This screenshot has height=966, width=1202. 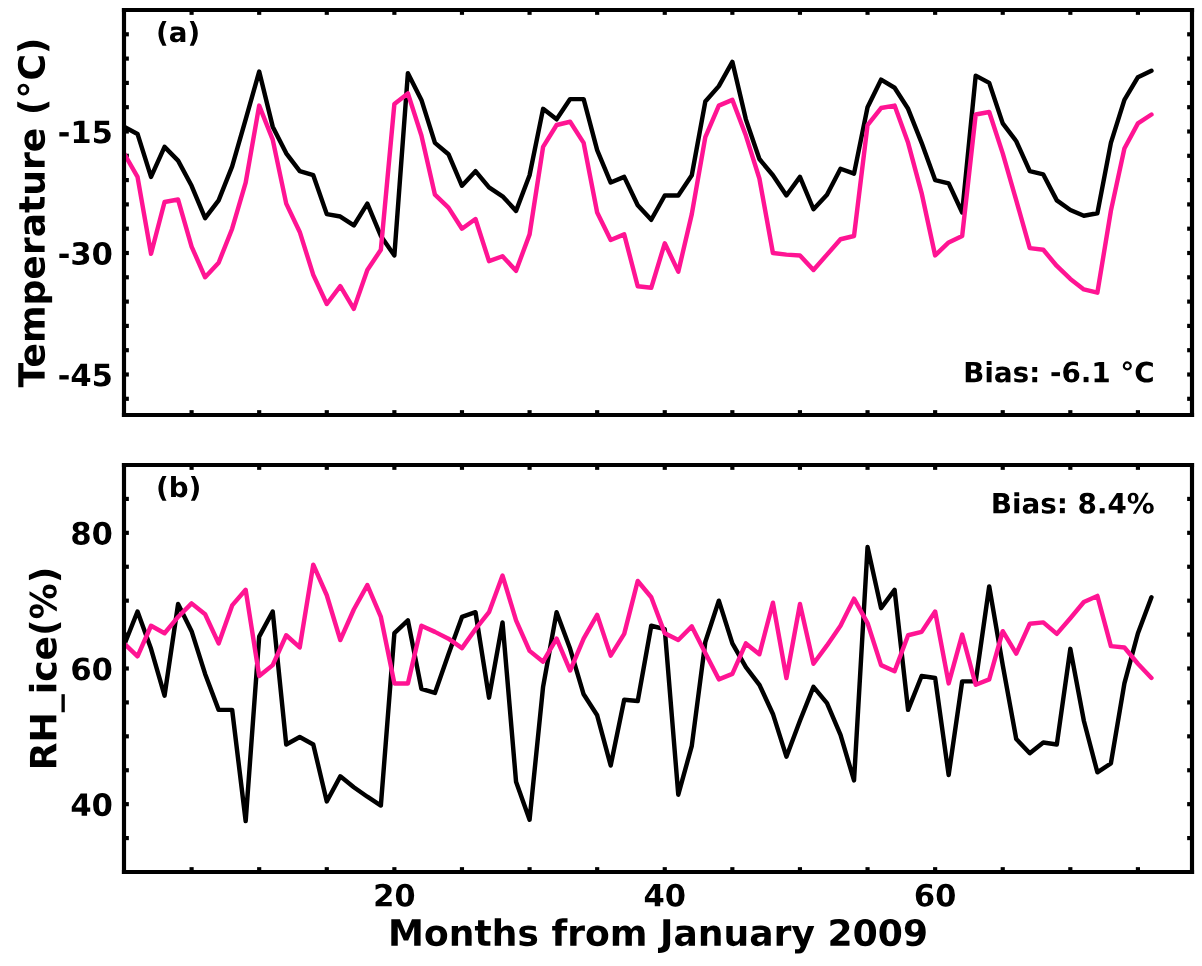 I want to click on y-tick-label: 40, so click(x=91, y=805).